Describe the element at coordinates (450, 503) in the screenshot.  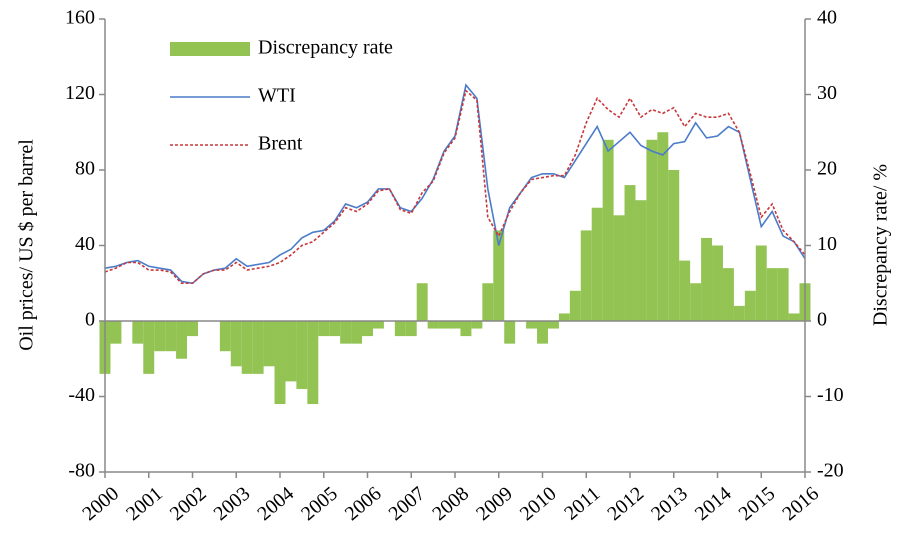
I see `x-tick-label: 2008` at that location.